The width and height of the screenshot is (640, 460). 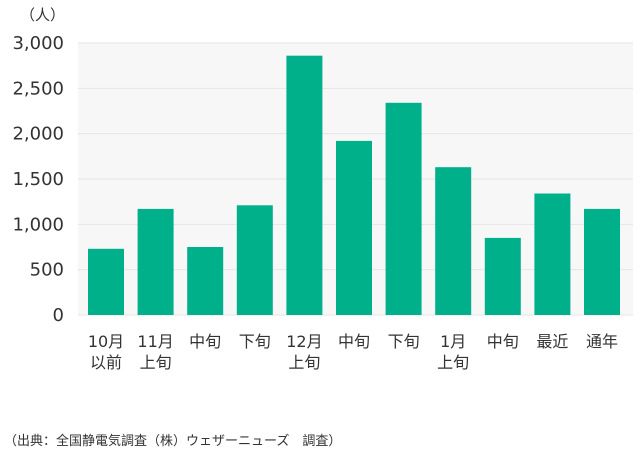 What do you see at coordinates (155, 352) in the screenshot?
I see `x-tick-label: 11月上旬` at bounding box center [155, 352].